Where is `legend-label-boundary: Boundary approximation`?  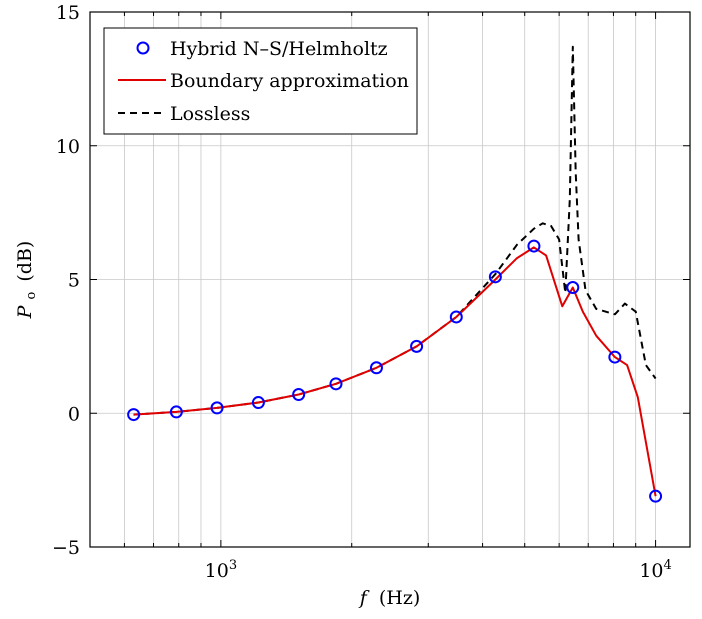 legend-label-boundary: Boundary approximation is located at coordinates (289, 81).